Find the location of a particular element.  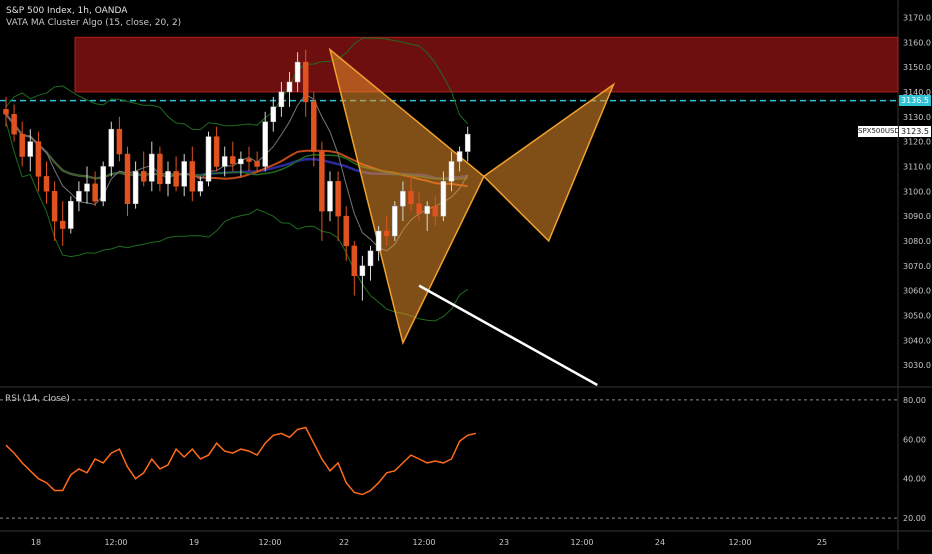

price-tick-label: 3080.0 is located at coordinates (917, 241).